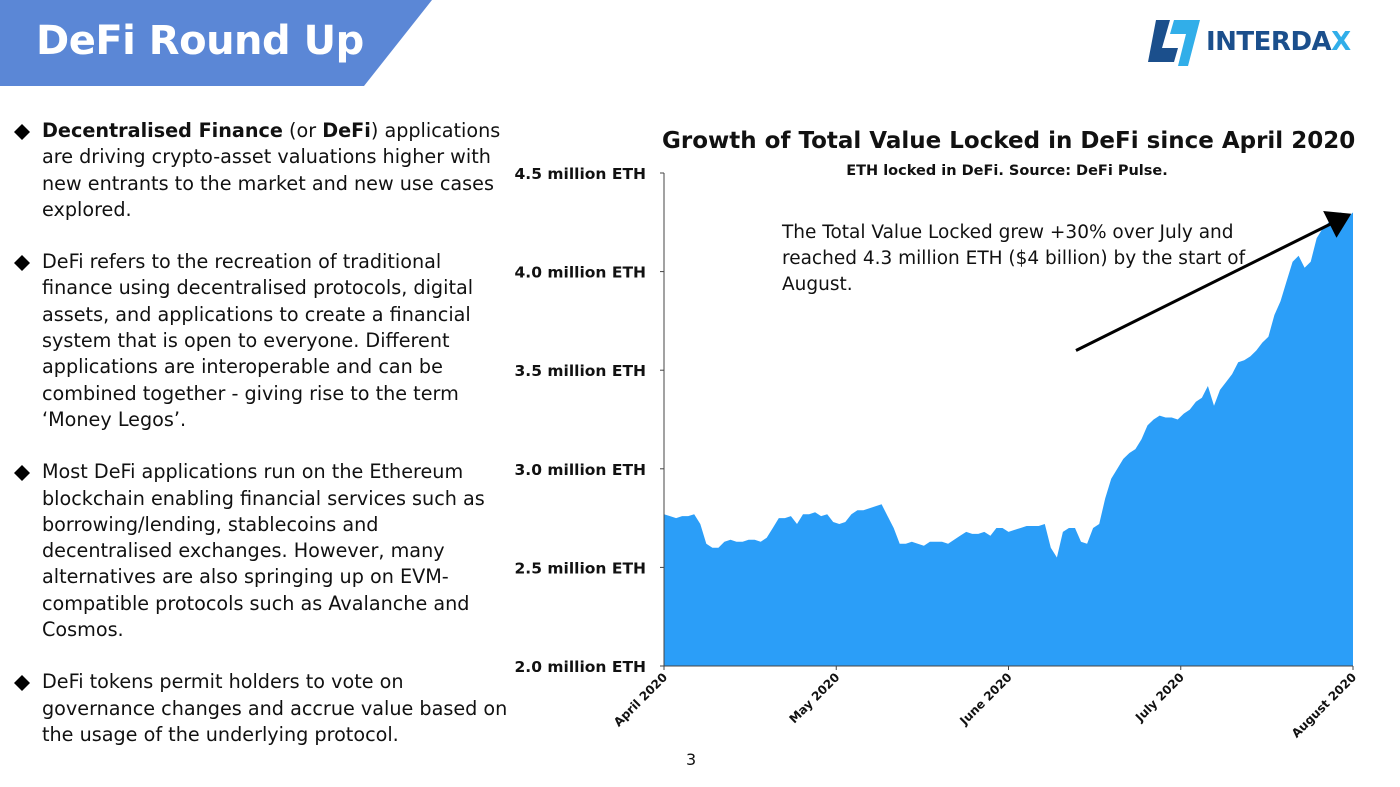 This screenshot has height=787, width=1400. What do you see at coordinates (580, 568) in the screenshot?
I see `y-tick-label: 2.5 million ETH` at bounding box center [580, 568].